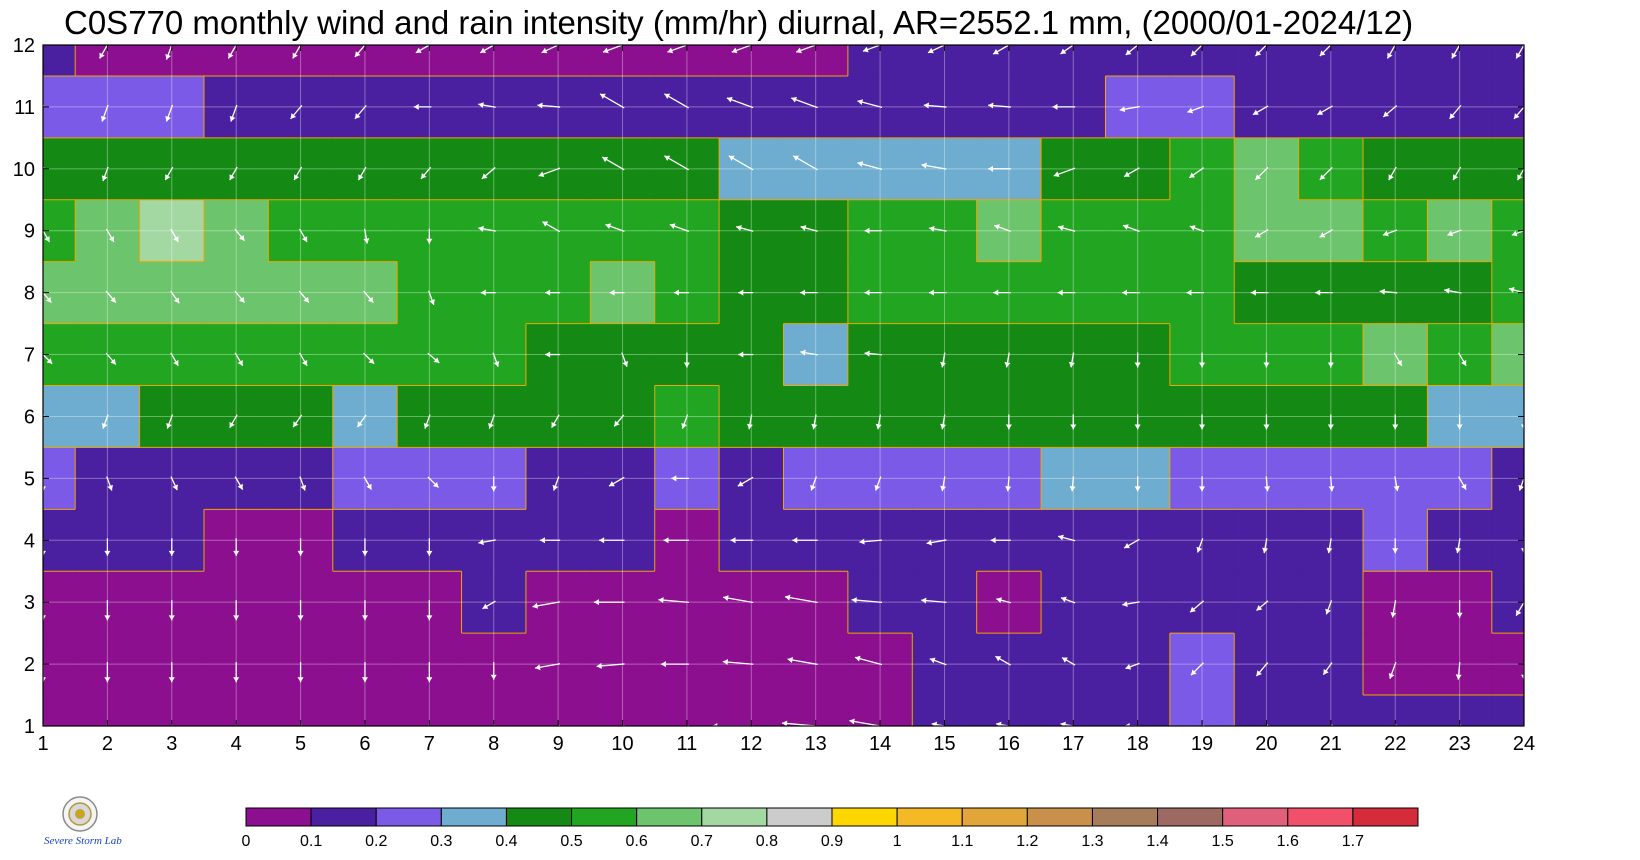 The height and width of the screenshot is (860, 1640). I want to click on y-tick-label: 1, so click(29, 727).